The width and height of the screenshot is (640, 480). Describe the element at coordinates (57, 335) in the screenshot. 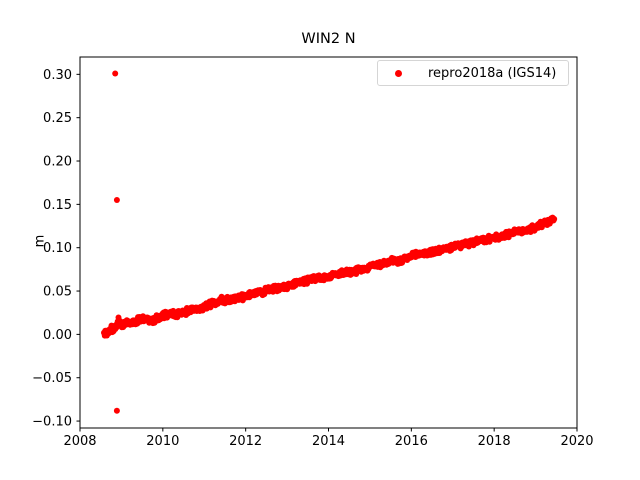

I see `y-tick-label: 0.00` at that location.